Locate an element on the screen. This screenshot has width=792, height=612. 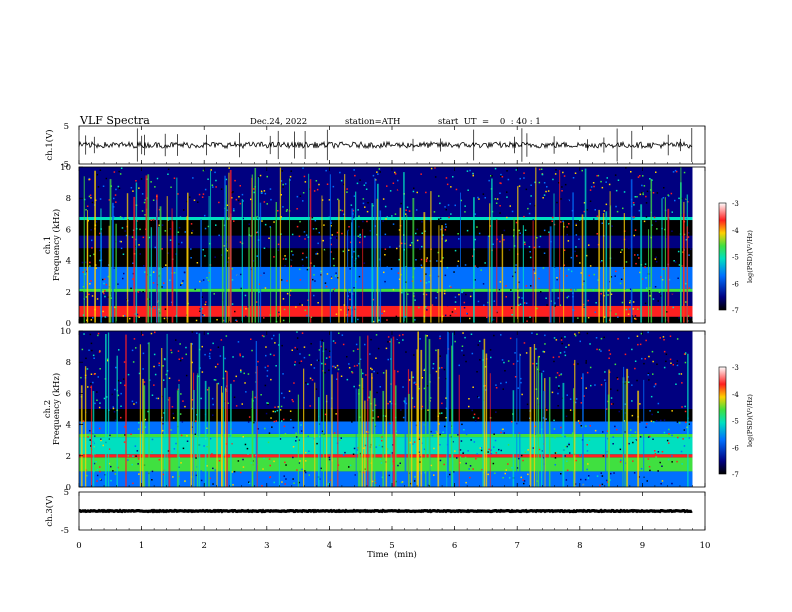
y-tick-label: -5 is located at coordinates (65, 165).